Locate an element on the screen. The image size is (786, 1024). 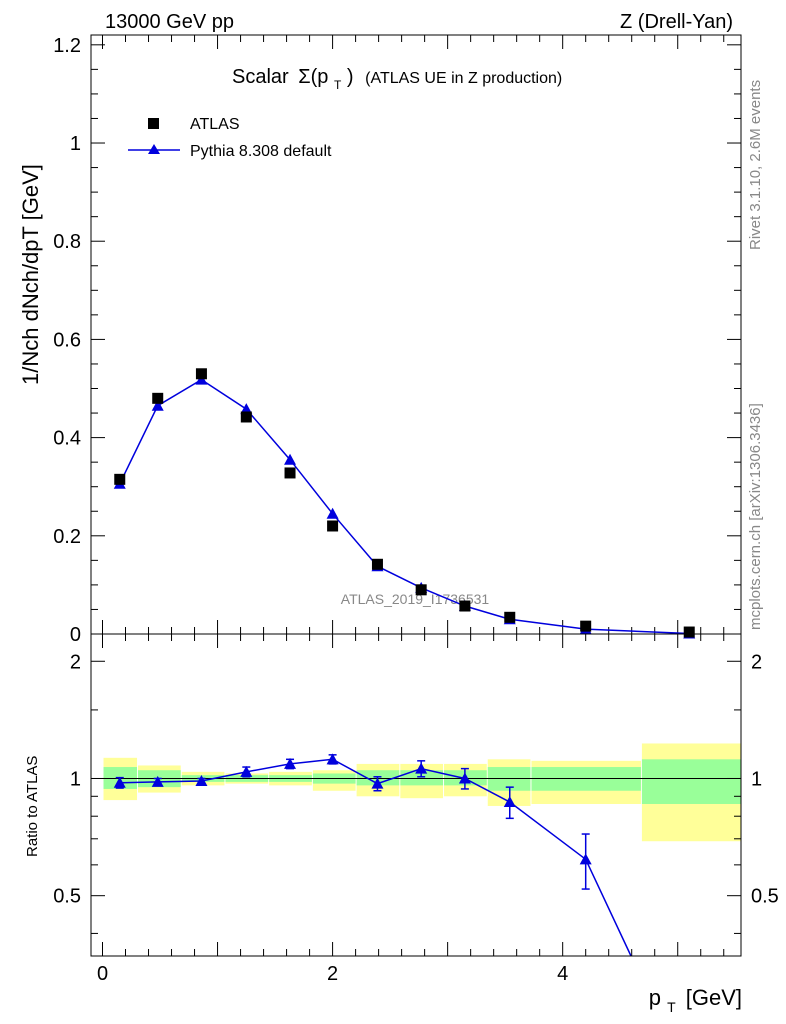
top-ytick-label: 0.8 is located at coordinates (67, 242).